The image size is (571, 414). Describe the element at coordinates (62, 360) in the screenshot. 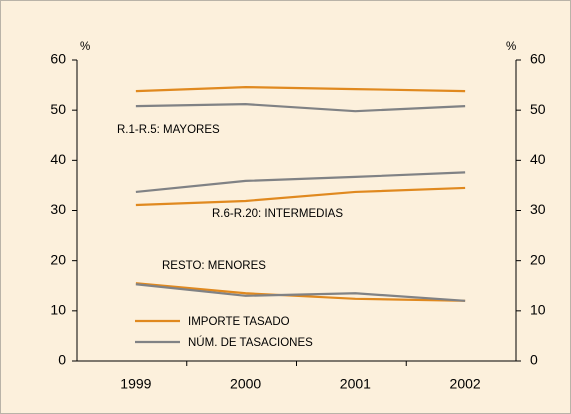

I see `y-tick-label: 0` at that location.